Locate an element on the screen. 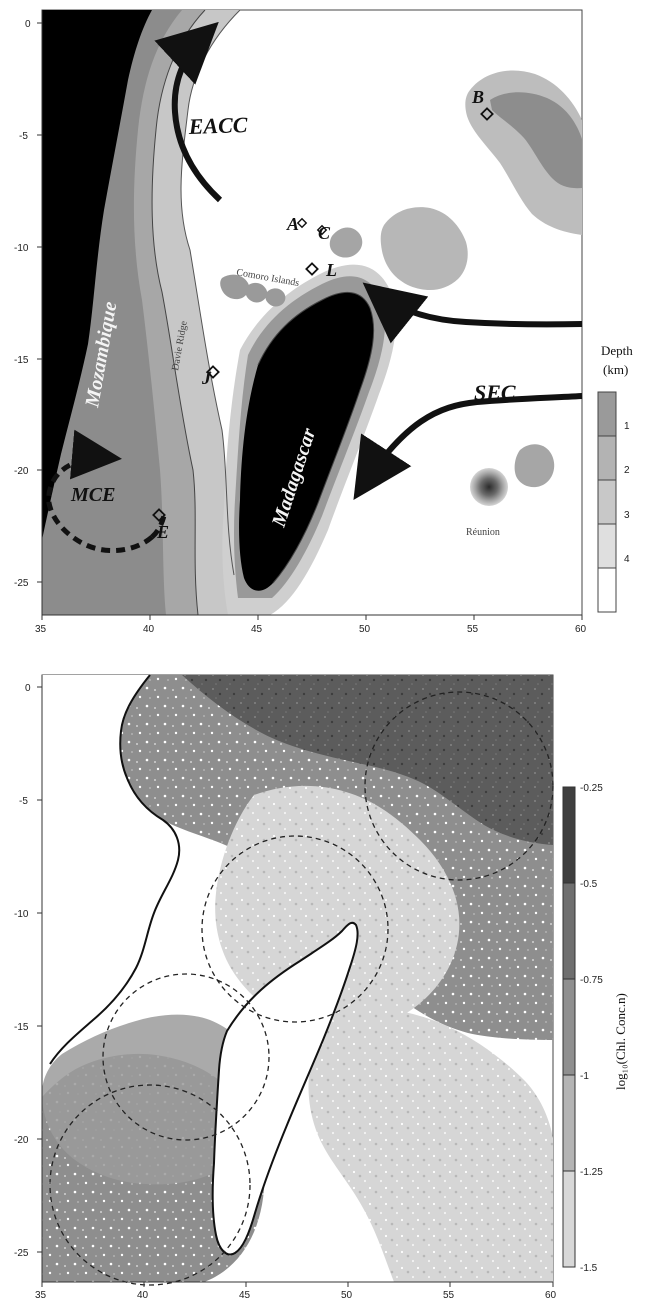 This screenshot has height=1300, width=649. chl-x-tick-60: 60 is located at coordinates (551, 1295).